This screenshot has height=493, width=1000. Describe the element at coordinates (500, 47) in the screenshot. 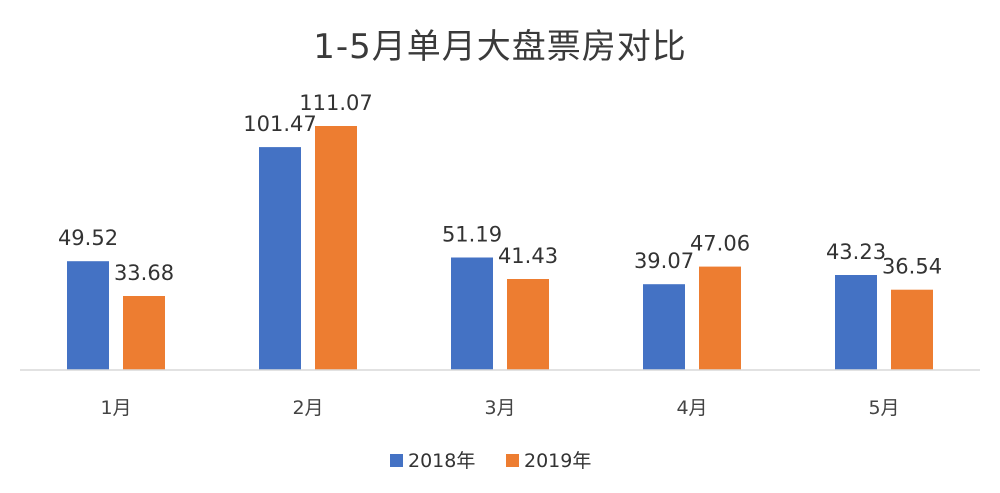

I see `chart-title: 1-5月单月大盘票房对比` at that location.